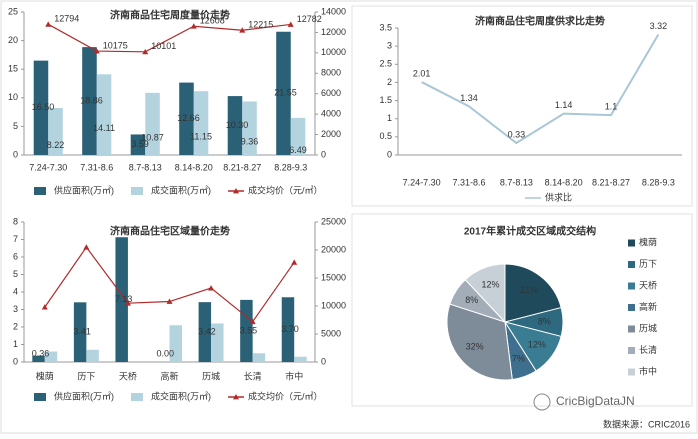 Image resolution: width=698 pixels, height=439 pixels. What do you see at coordinates (15, 291) in the screenshot?
I see `y-tick-label: 4` at bounding box center [15, 291].